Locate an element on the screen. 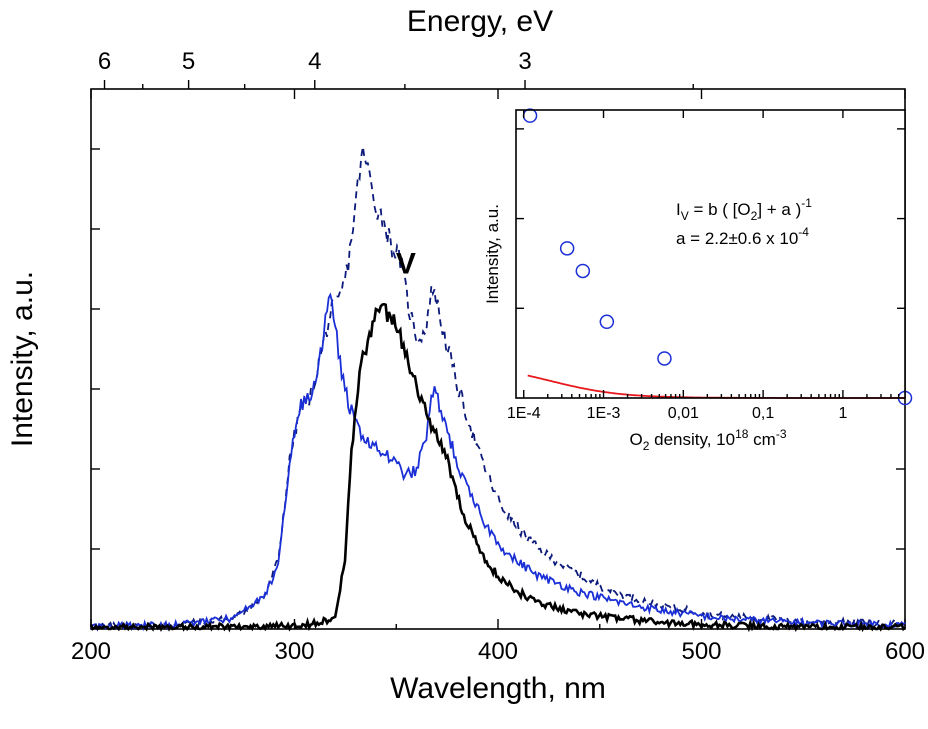  energy-tick-label: 5 is located at coordinates (188, 61).